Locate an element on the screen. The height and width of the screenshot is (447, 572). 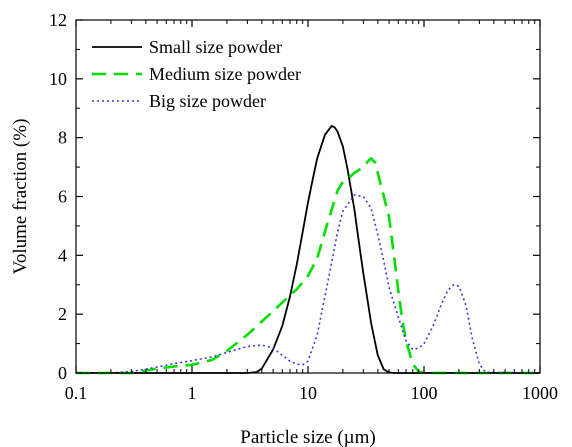
y-tick-label: 10 is located at coordinates (58, 79).